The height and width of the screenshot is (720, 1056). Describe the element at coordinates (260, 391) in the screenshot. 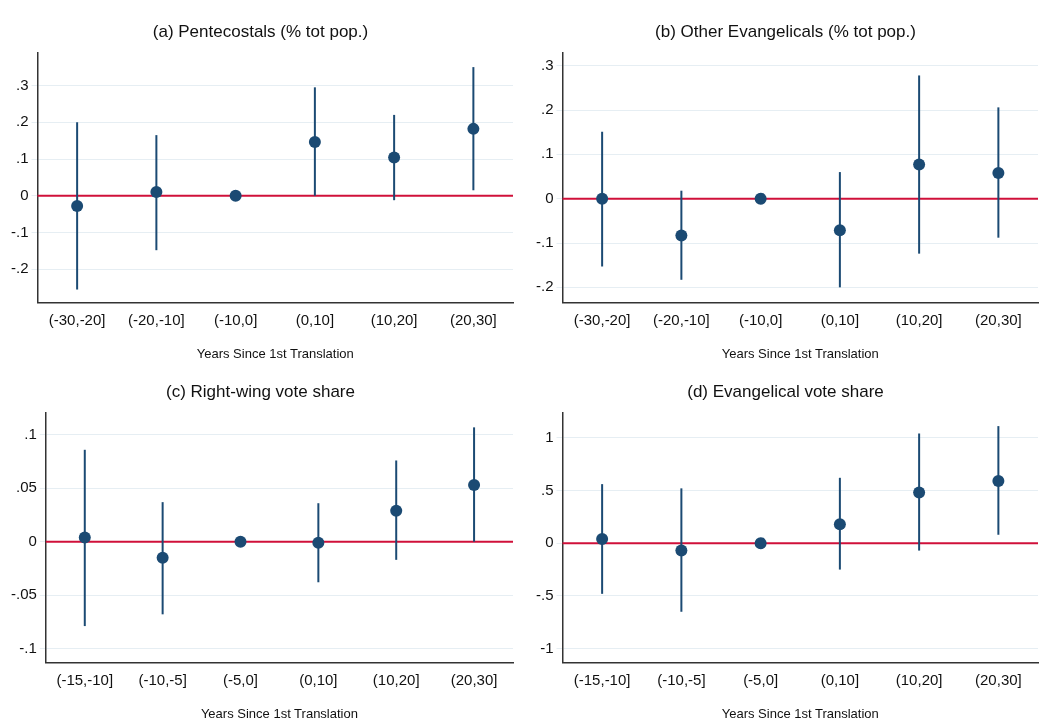

I see `chart-title: (c) Right-wing vote share` at that location.